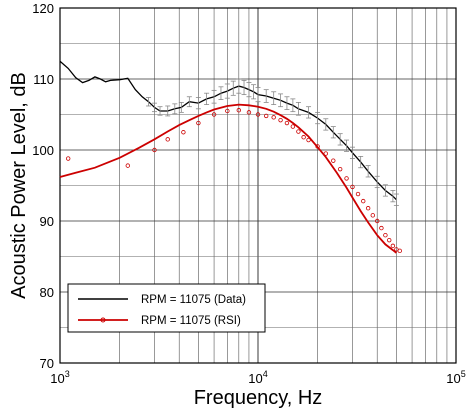  I want to click on legend: RPM = 11075 (Data) RPM = 11075 (RSI), so click(166, 308).